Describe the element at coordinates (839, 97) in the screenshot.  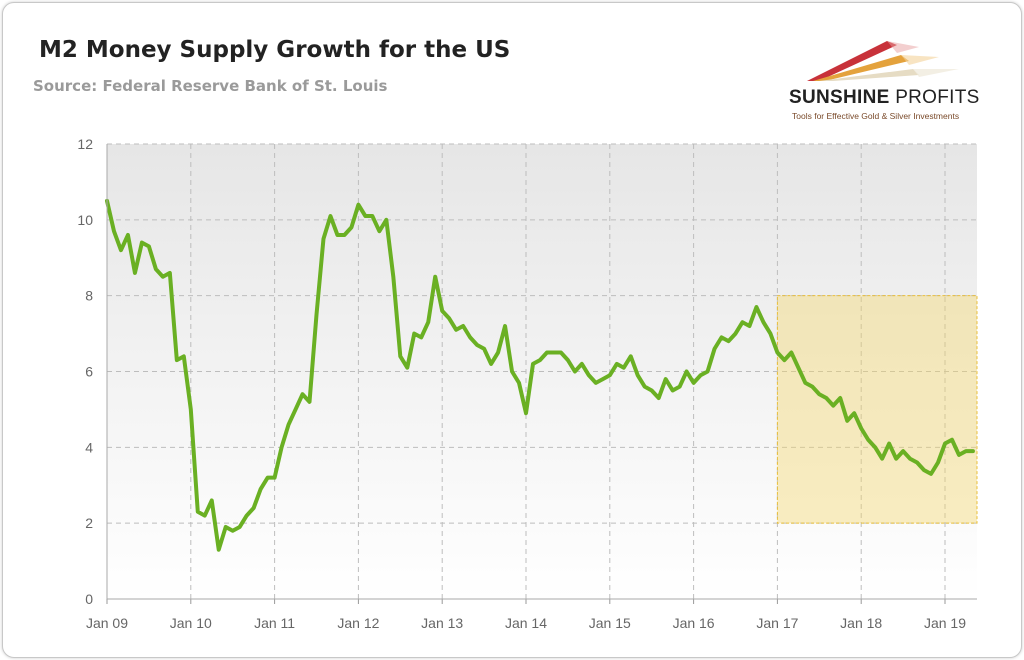
I see `logo-name-bold: SUNSHINE` at that location.